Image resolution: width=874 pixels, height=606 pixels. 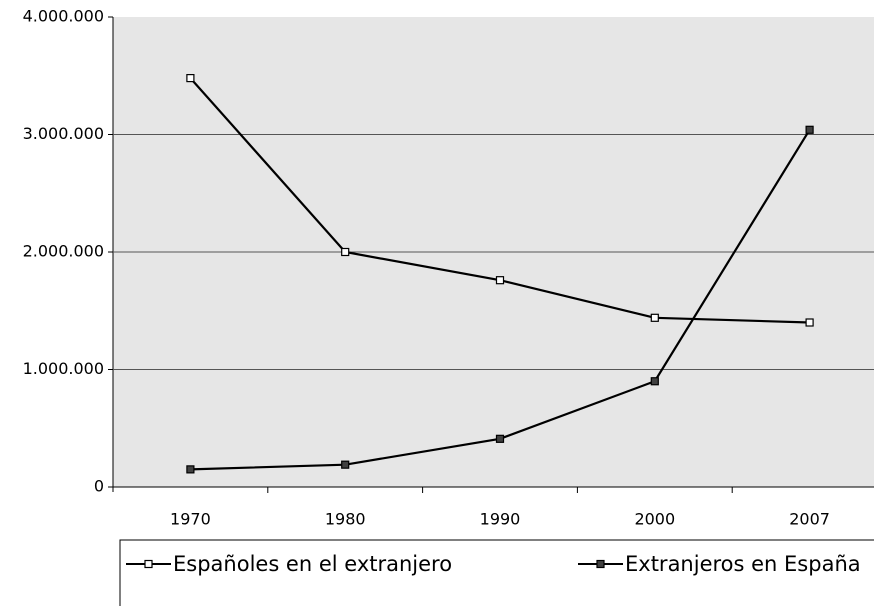 I want to click on legend-label: Extranjeros en España, so click(x=743, y=564).